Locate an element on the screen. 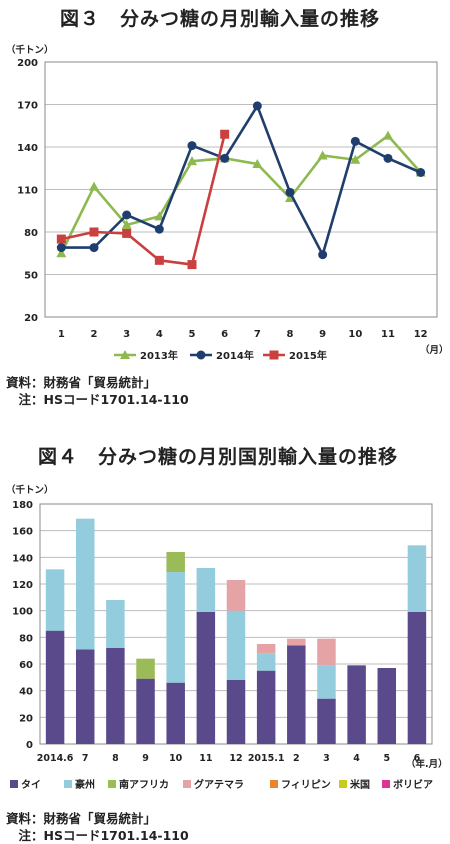 The image size is (450, 844). chart1-legend-label: 2013年 is located at coordinates (159, 355).